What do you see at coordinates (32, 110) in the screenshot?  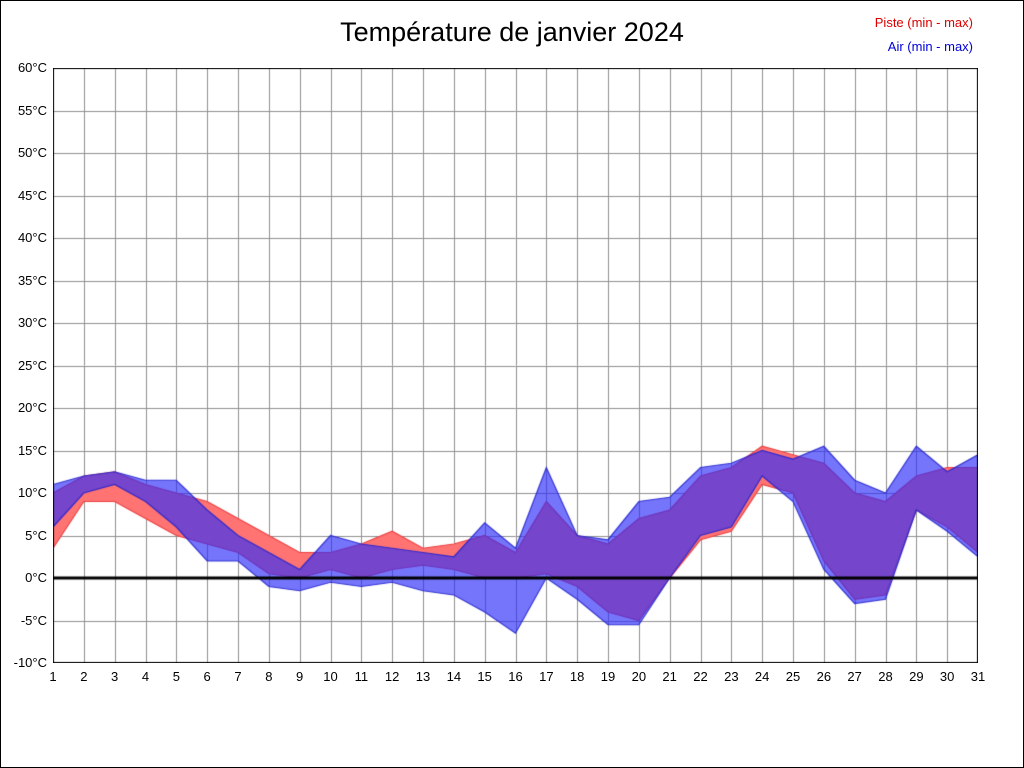 I see `y-tick-label: 55°C` at bounding box center [32, 110].